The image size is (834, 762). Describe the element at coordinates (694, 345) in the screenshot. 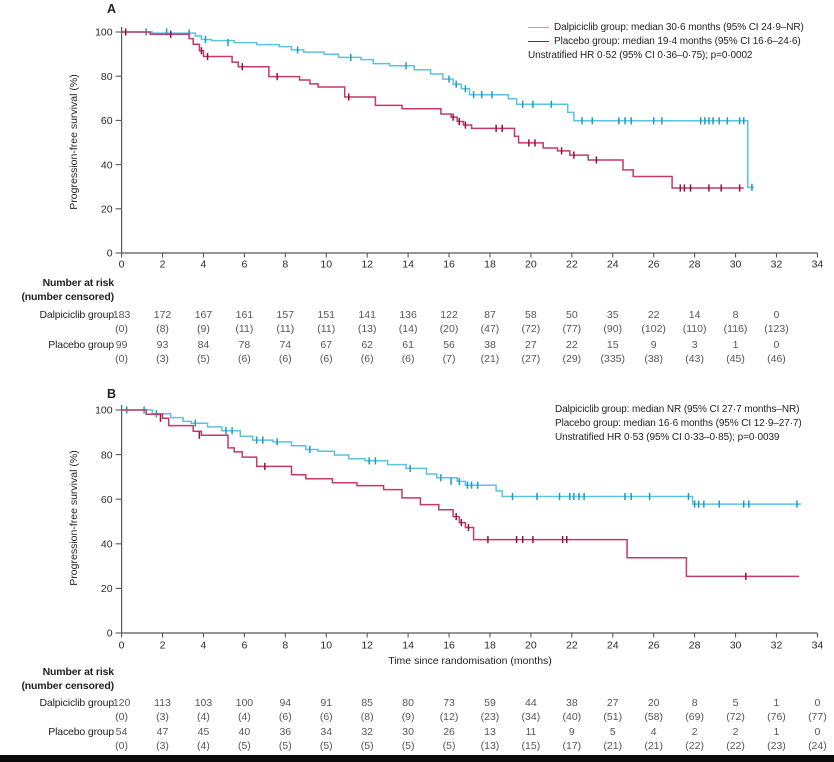

I see `risk-n-cell: 3` at that location.